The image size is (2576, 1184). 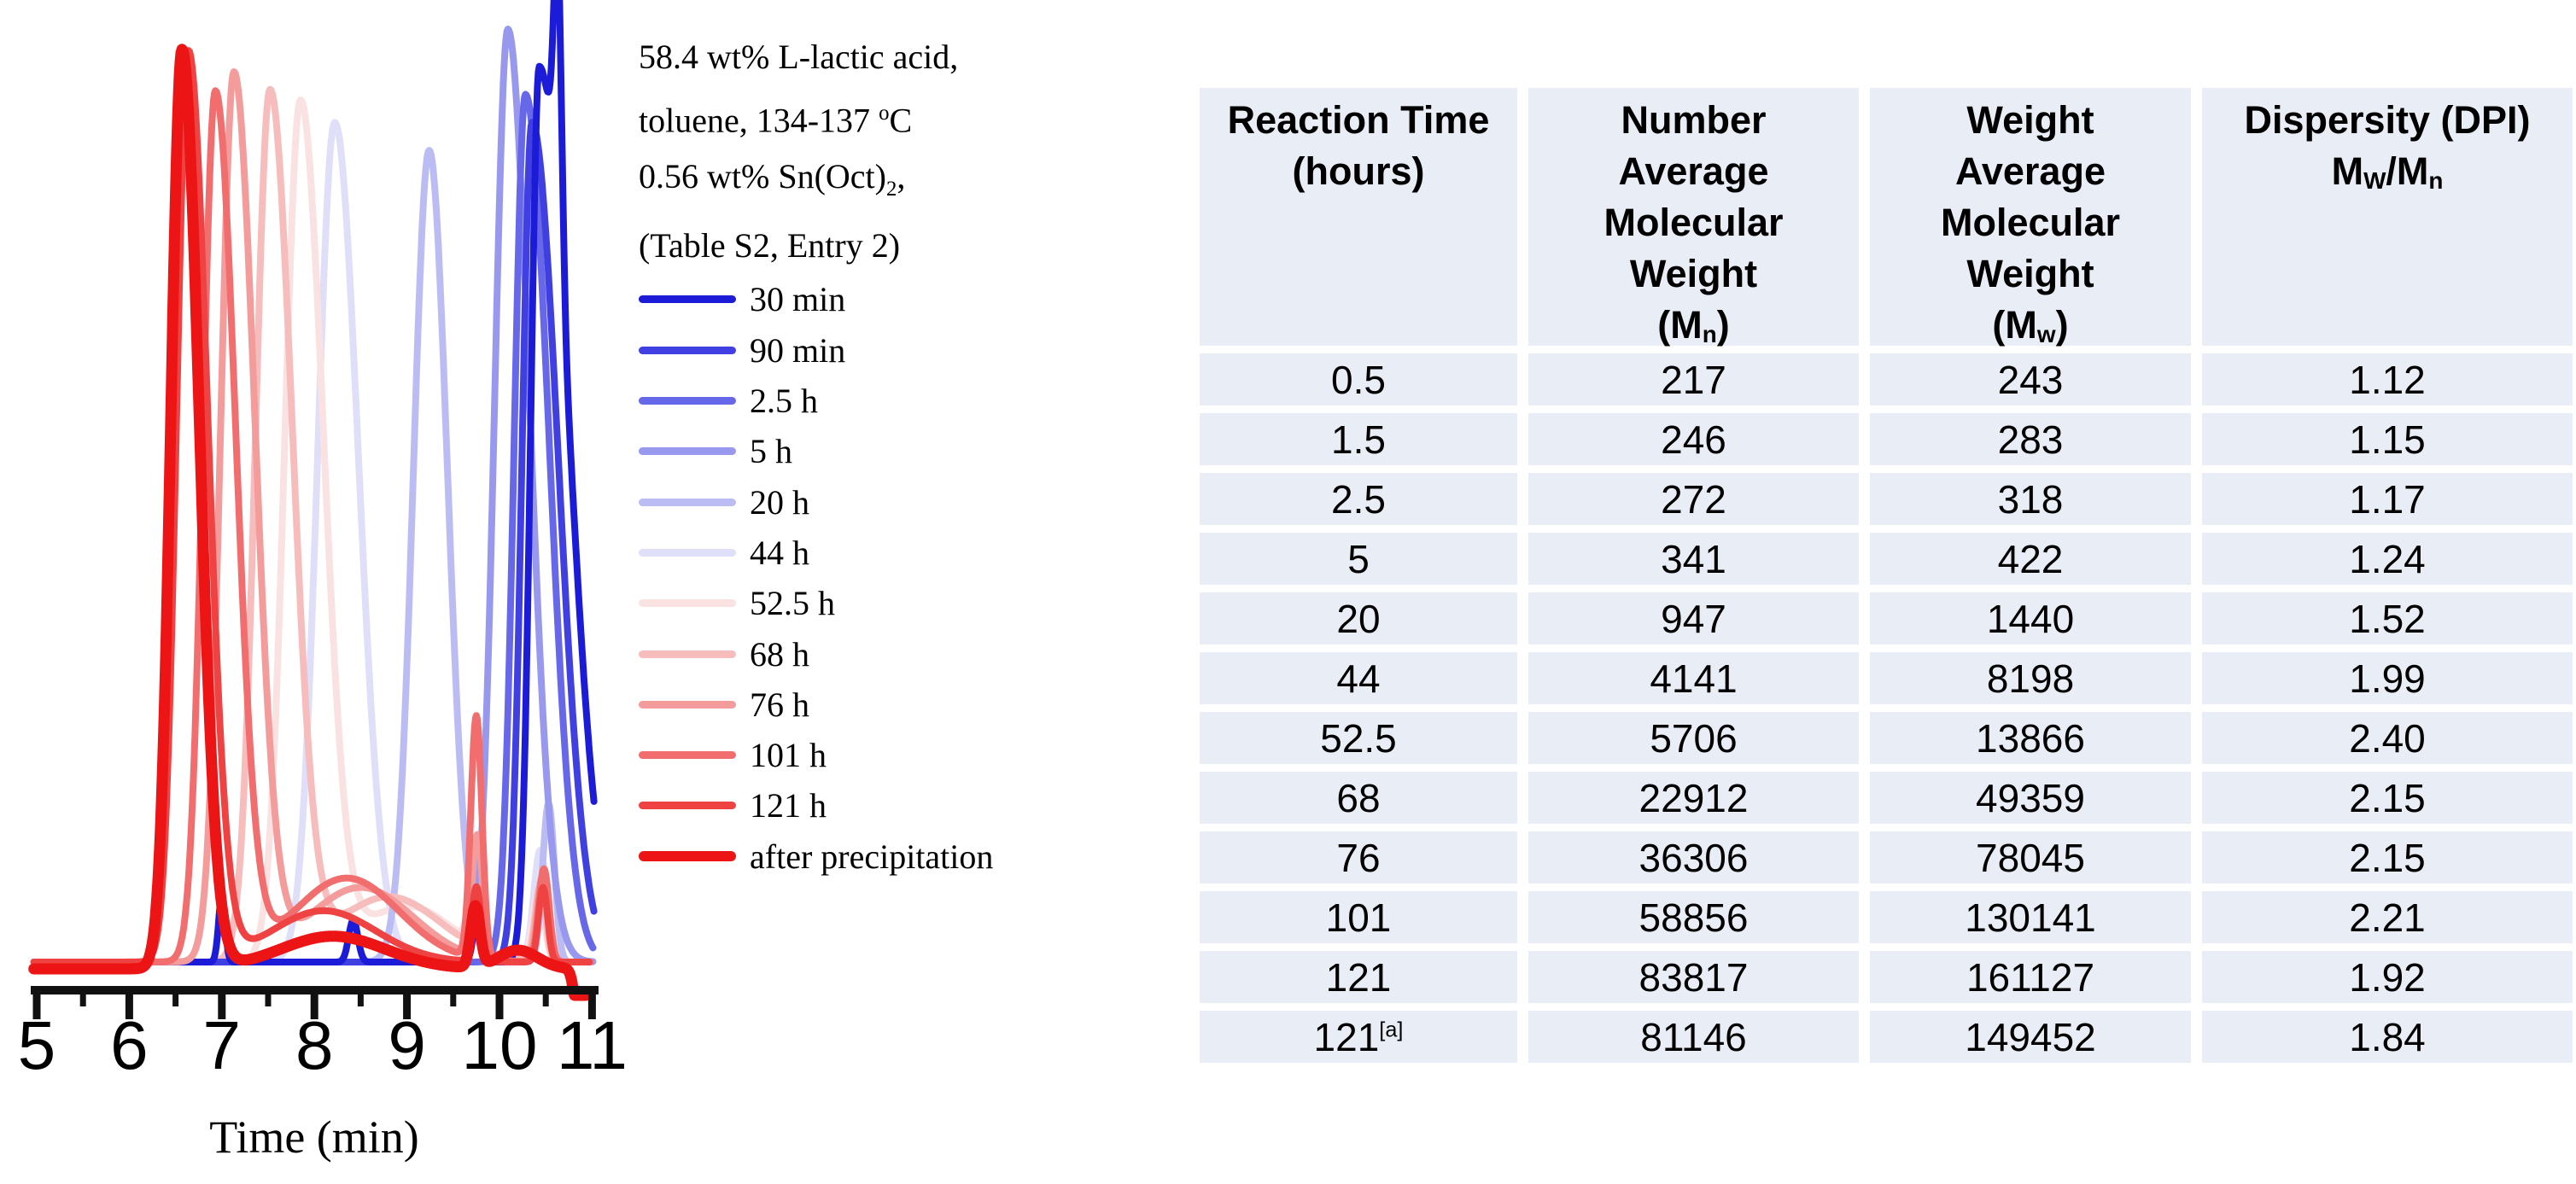 I want to click on x-axis-tick-label: 8, so click(x=314, y=1045).